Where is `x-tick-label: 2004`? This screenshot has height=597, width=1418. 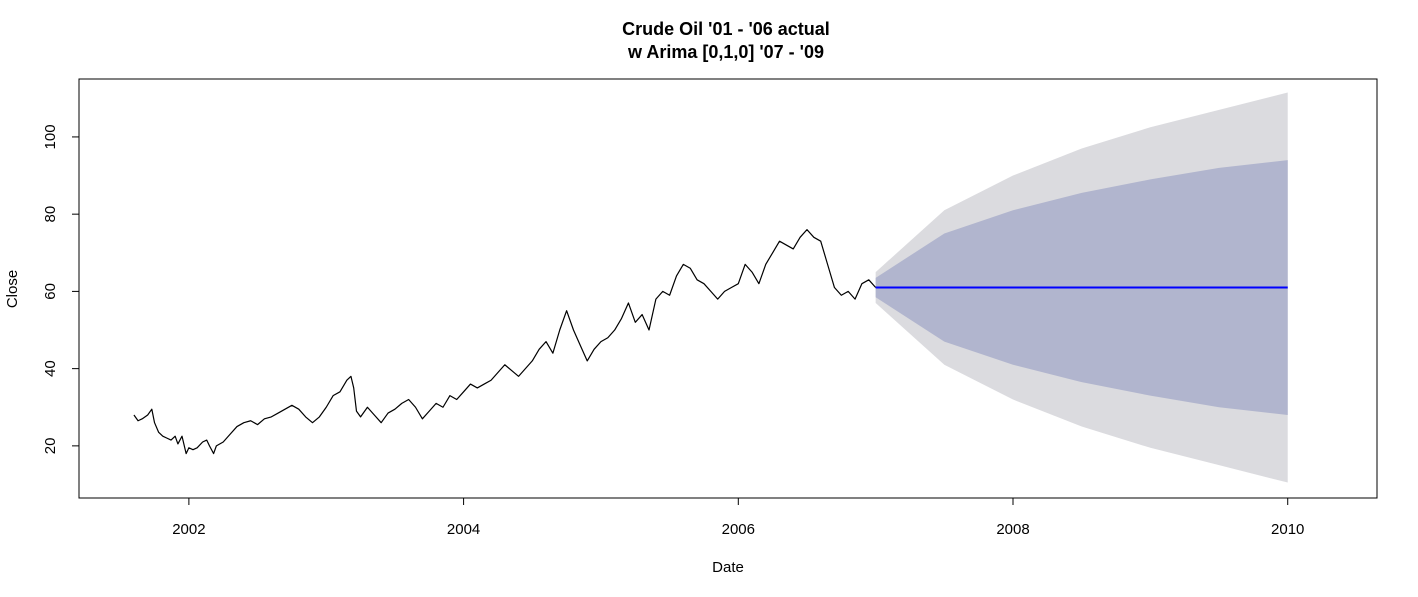 x-tick-label: 2004 is located at coordinates (463, 529).